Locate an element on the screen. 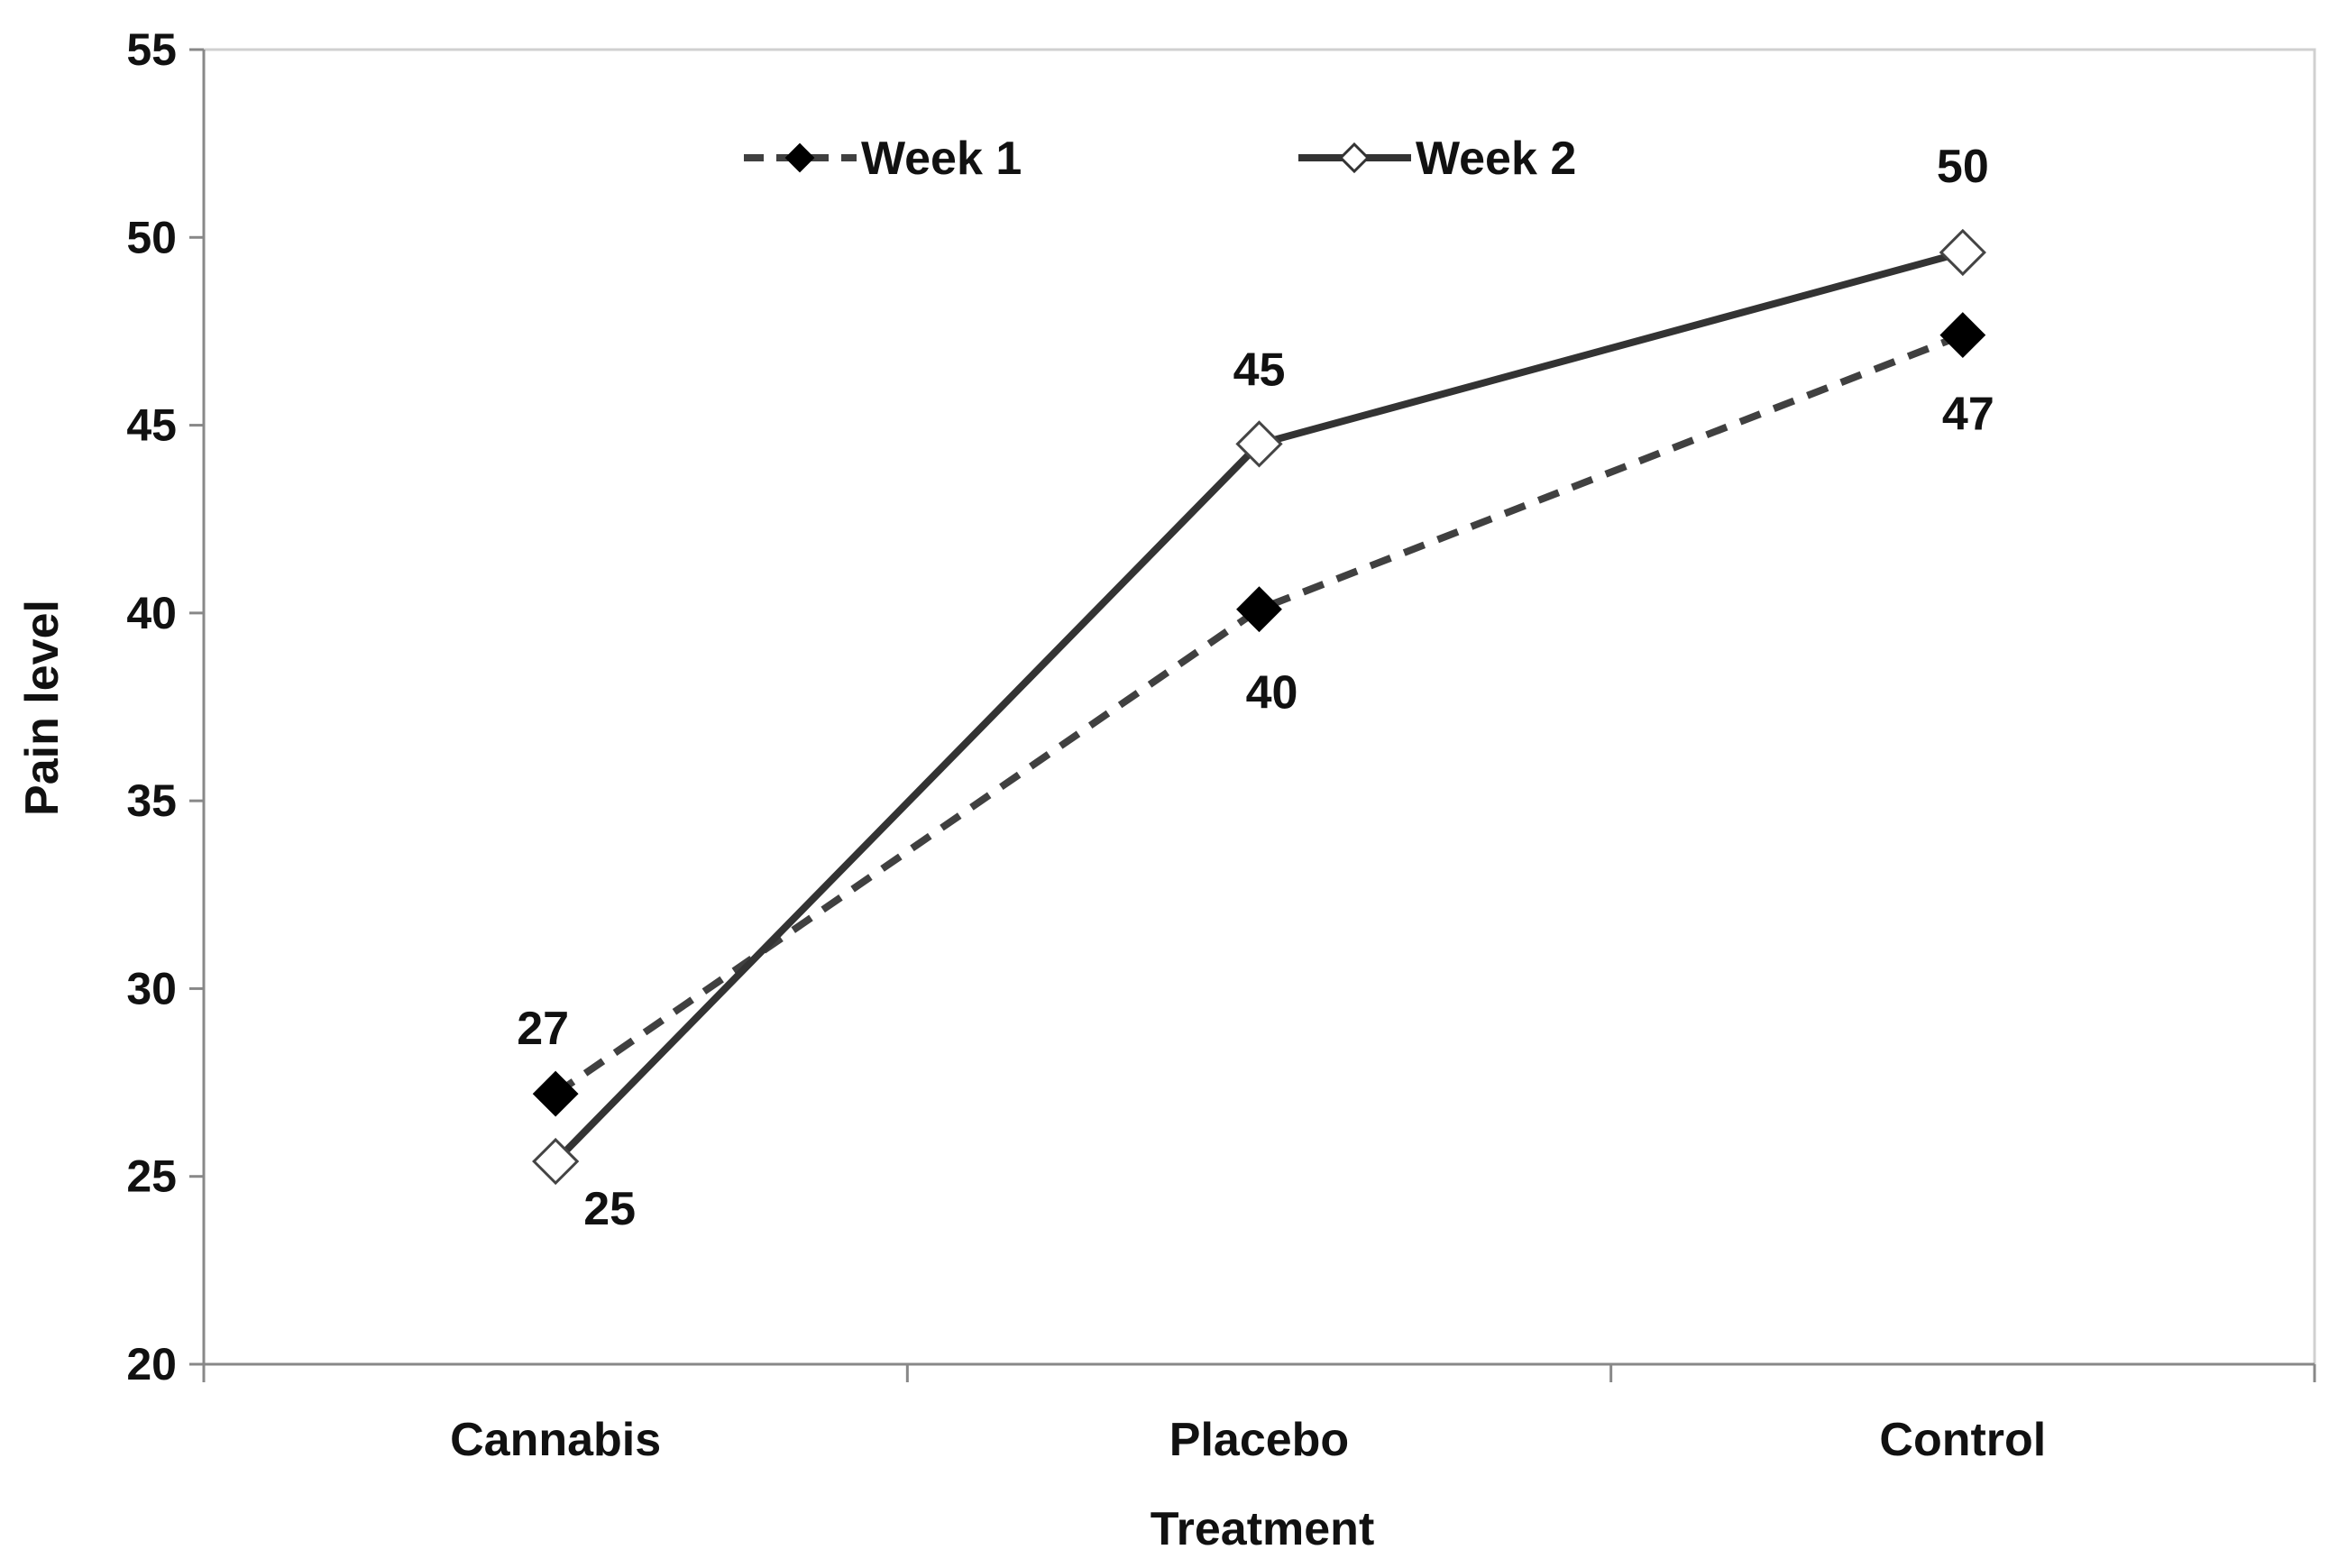 This screenshot has height=1568, width=2338. legend-week2-marker-icon is located at coordinates (1354, 158).